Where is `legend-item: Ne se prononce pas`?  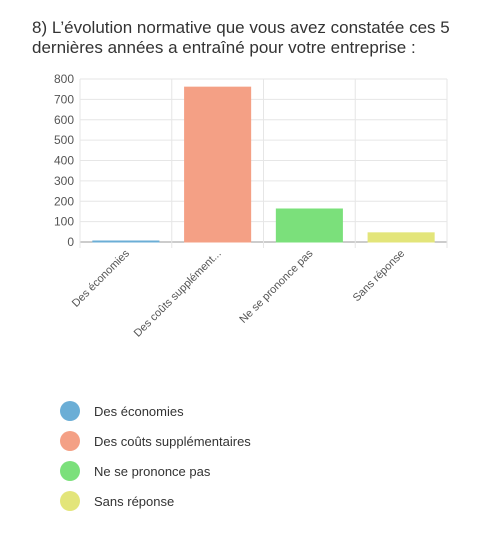 legend-item: Ne se prononce pas is located at coordinates (155, 471).